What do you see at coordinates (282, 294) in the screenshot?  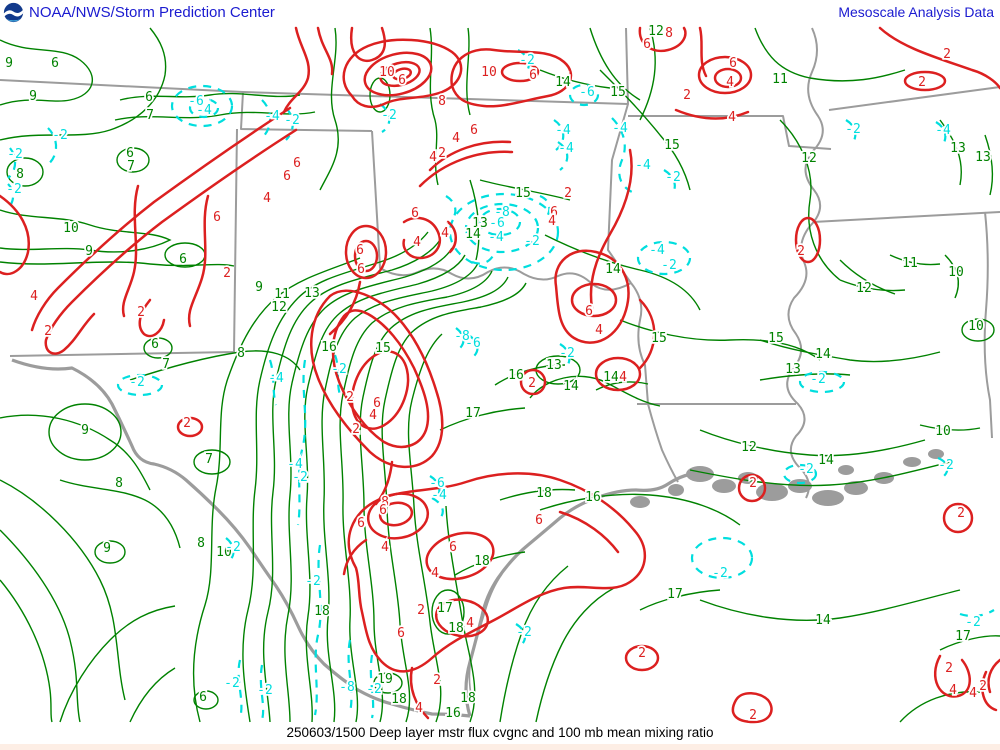 I see `contour-label-green: 11` at bounding box center [282, 294].